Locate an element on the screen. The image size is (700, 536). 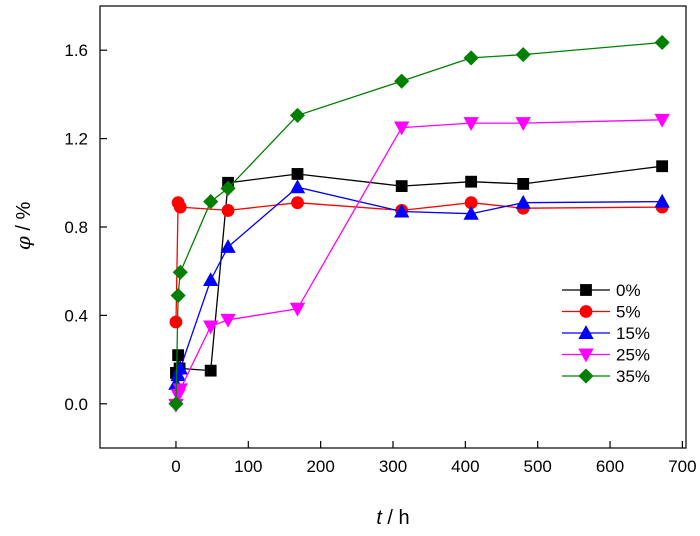
x-tick-label: 200 is located at coordinates (320, 466).